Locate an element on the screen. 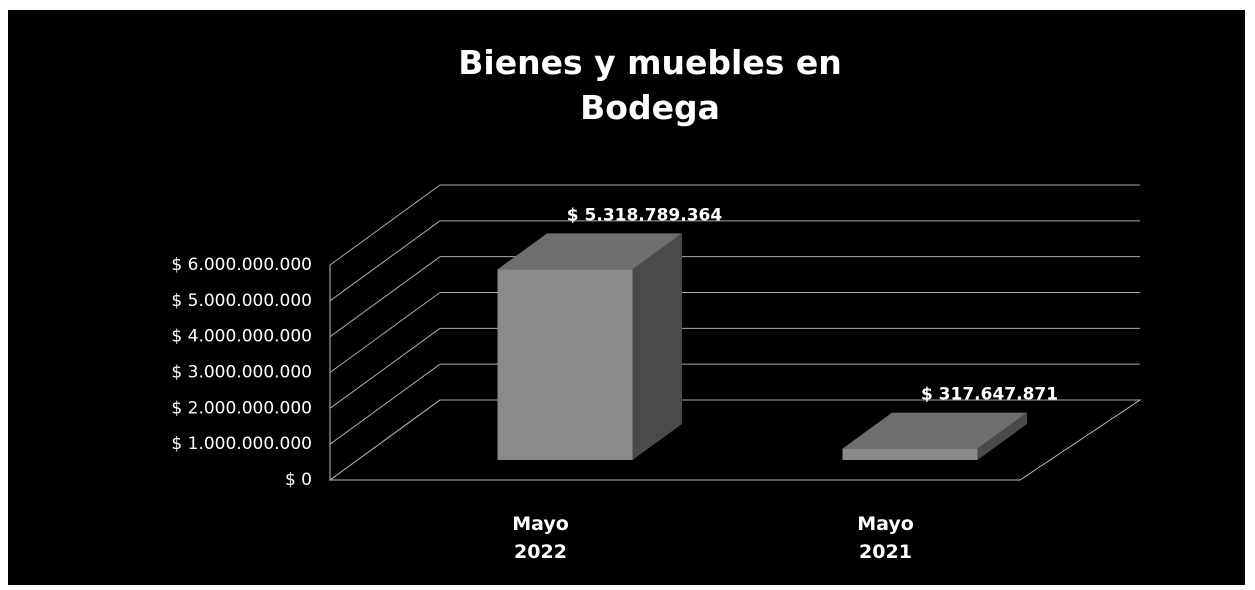  y-tick-label: $ 3.000.000.000 is located at coordinates (241, 373).